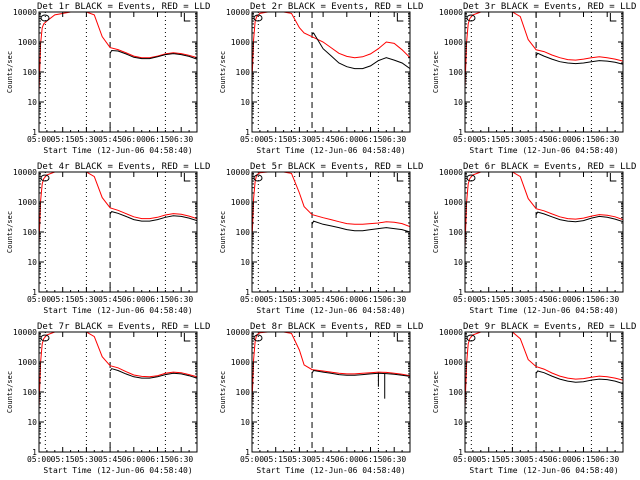 This screenshot has width=640, height=480. I want to click on chart-title: Det 2r BLACK = Events, RED = LLD, so click(336, 7).